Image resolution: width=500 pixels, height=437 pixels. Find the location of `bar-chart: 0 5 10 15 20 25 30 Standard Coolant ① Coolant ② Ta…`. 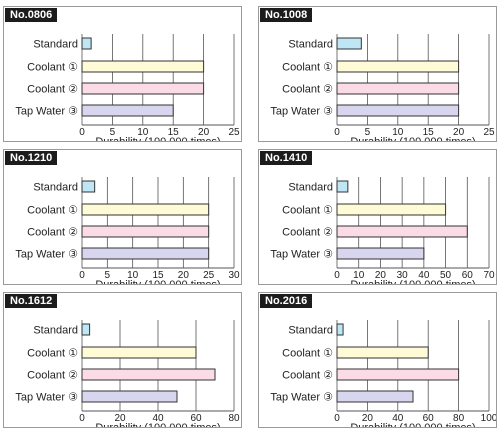

bar-chart: 0 5 10 15 20 25 30 Standard Coolant ① Coolant ② Ta… is located at coordinates (127, 230).